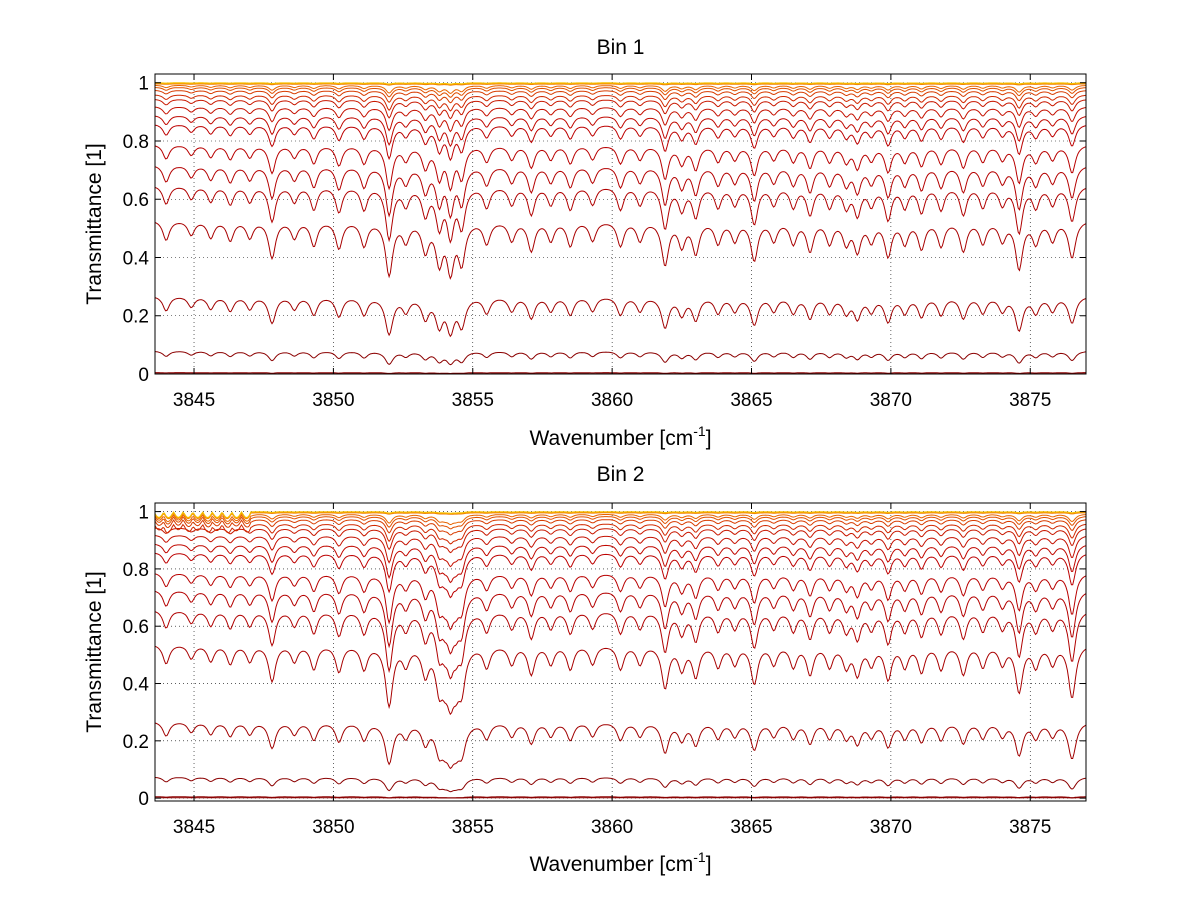 The image size is (1200, 901). What do you see at coordinates (621, 474) in the screenshot?
I see `chart-title: Bin 2` at bounding box center [621, 474].